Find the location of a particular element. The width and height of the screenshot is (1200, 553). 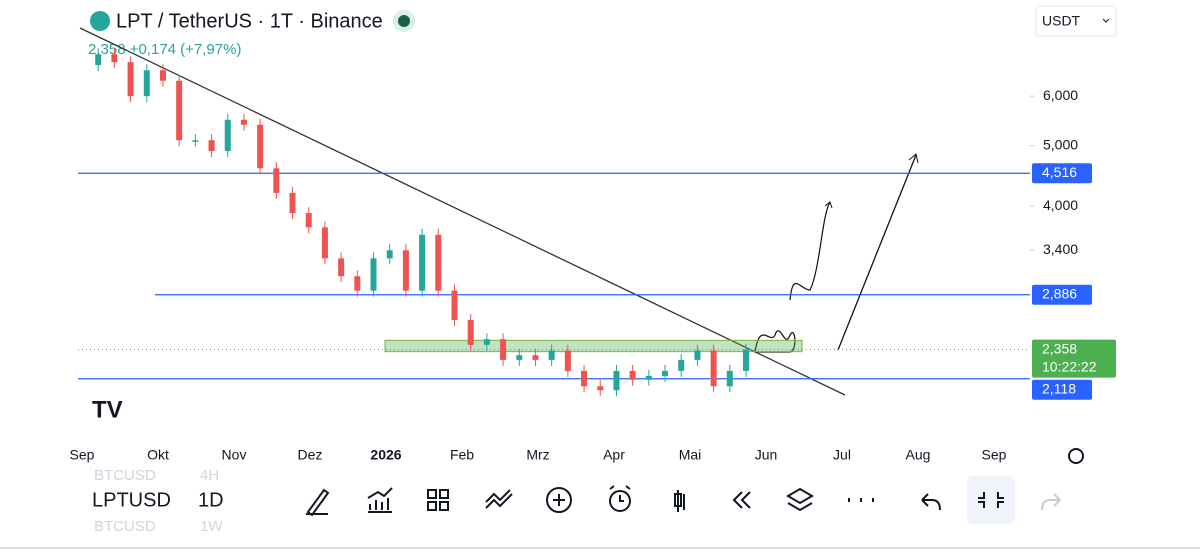

chevron is located at coordinates (1106, 20).